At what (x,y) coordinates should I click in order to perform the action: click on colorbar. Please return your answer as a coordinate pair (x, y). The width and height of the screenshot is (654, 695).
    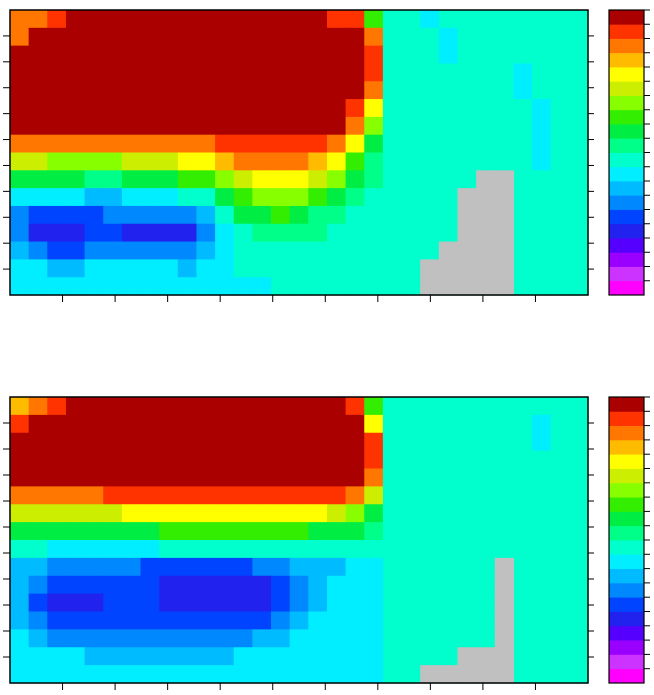
    Looking at the image, I should click on (629, 540).